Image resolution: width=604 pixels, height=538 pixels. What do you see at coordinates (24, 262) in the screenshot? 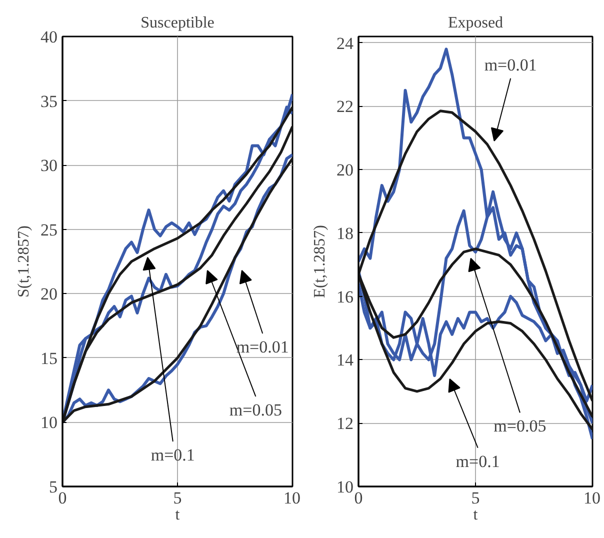
I see `y-axis-title: S(t,1.2857)` at bounding box center [24, 262].